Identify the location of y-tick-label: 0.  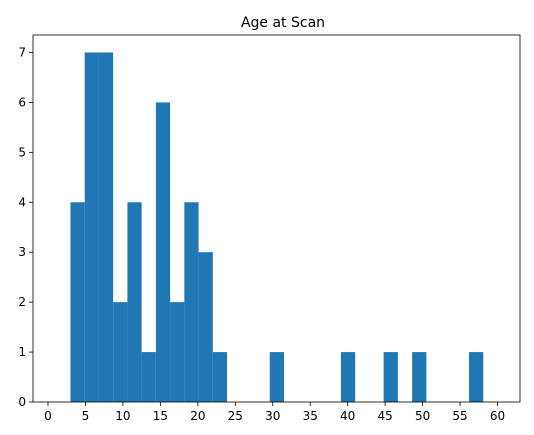
(22, 402).